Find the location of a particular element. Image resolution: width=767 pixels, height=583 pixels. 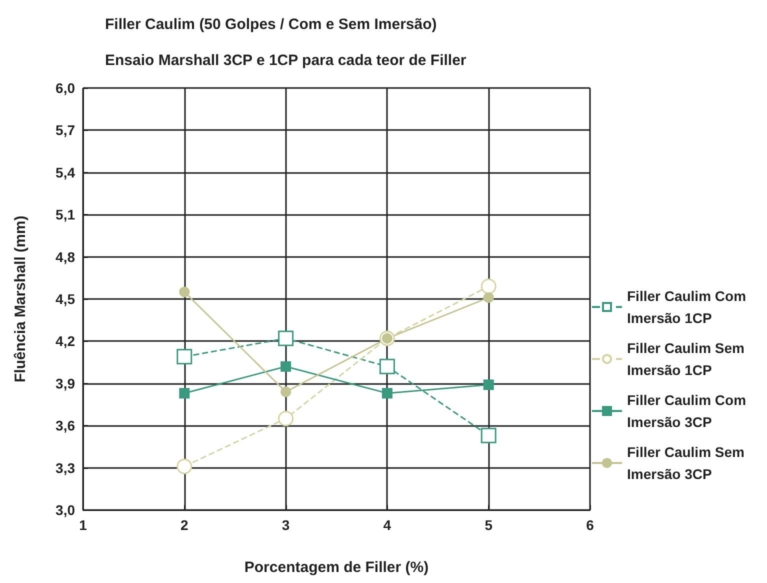

y-tick-label: 4,5 is located at coordinates (66, 299).